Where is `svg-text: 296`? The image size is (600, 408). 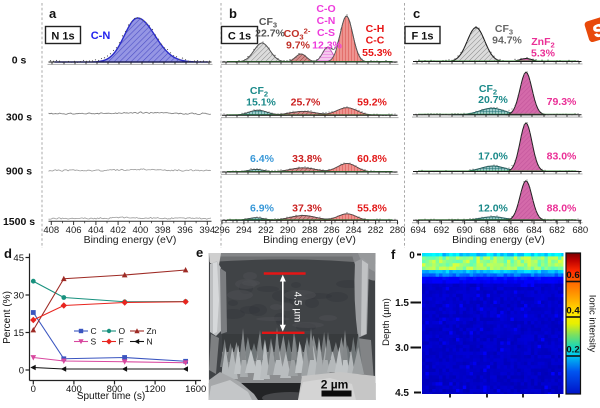
svg-text: 296 is located at coordinates (222, 230).